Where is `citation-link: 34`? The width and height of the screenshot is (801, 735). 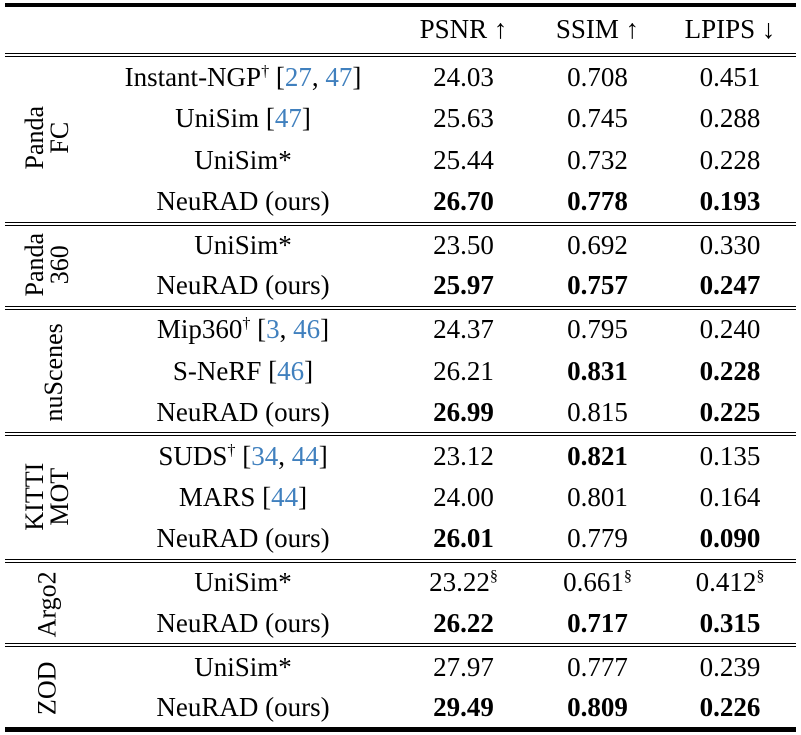 citation-link: 34 is located at coordinates (265, 455).